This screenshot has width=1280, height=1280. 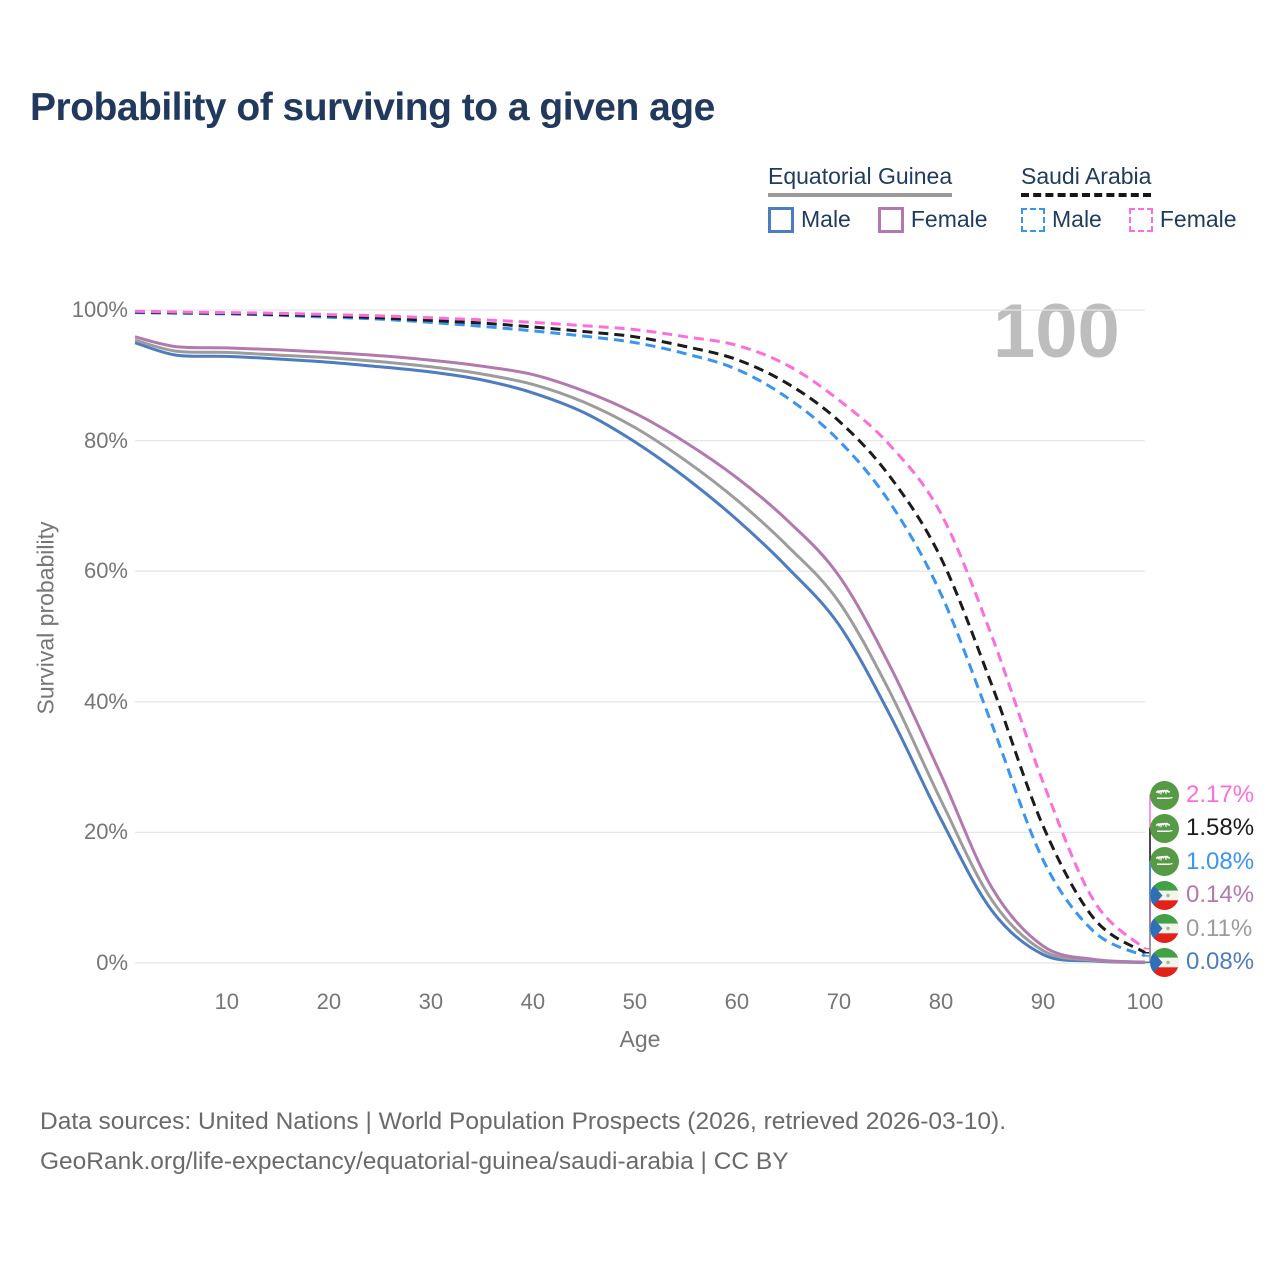 What do you see at coordinates (431, 1001) in the screenshot?
I see `x-tick-30: 30` at bounding box center [431, 1001].